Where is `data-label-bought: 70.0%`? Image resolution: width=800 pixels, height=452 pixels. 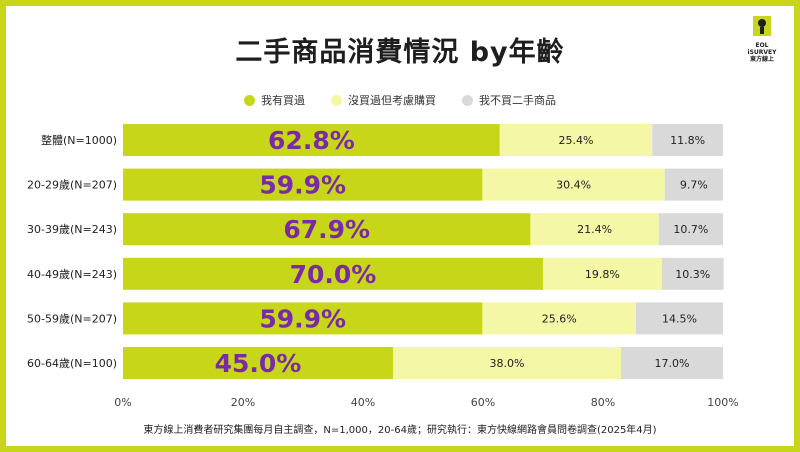
data-label-bought: 70.0% is located at coordinates (333, 274).